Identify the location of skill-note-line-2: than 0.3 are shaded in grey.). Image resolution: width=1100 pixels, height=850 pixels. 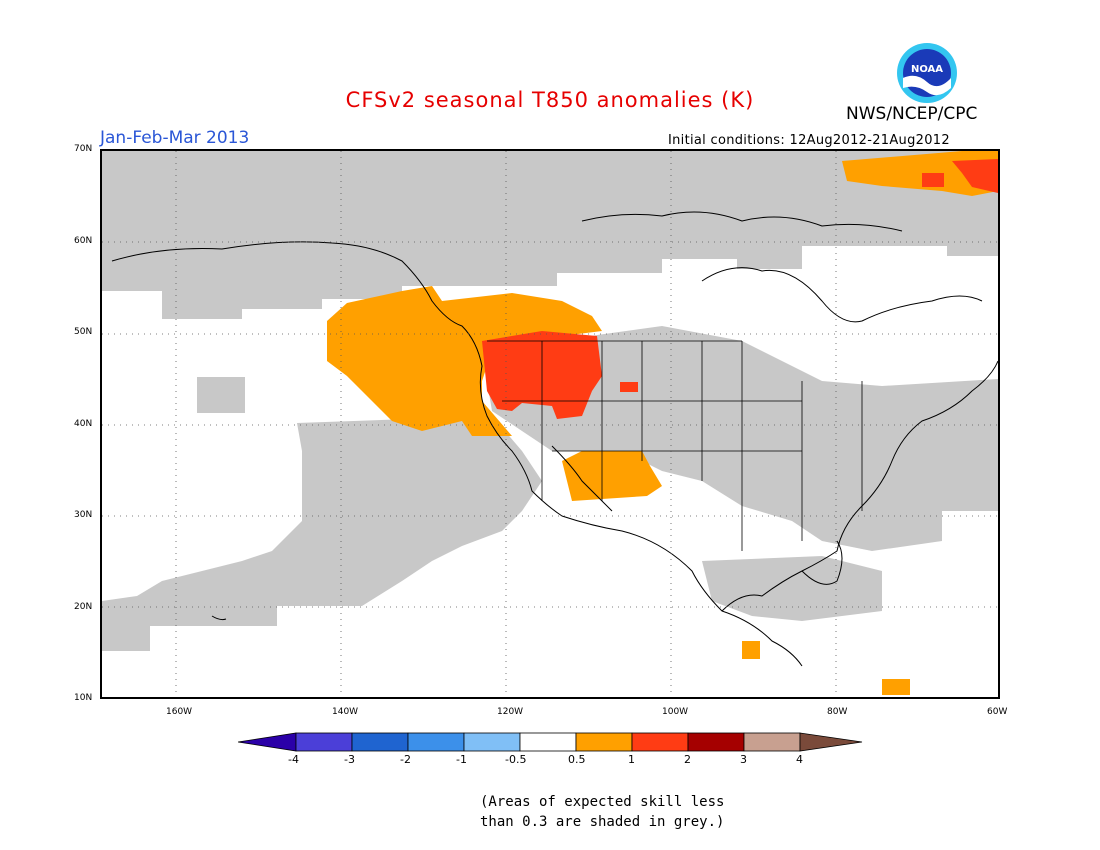
(602, 822).